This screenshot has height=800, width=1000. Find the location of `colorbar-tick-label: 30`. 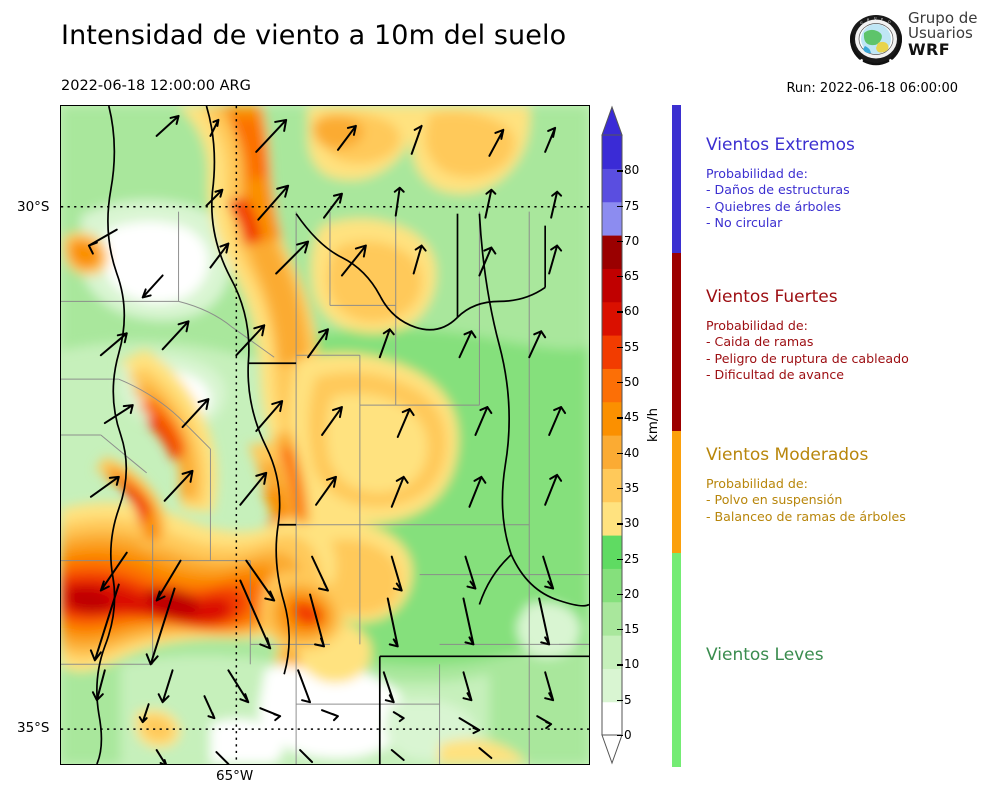

colorbar-tick-label: 30 is located at coordinates (628, 523).